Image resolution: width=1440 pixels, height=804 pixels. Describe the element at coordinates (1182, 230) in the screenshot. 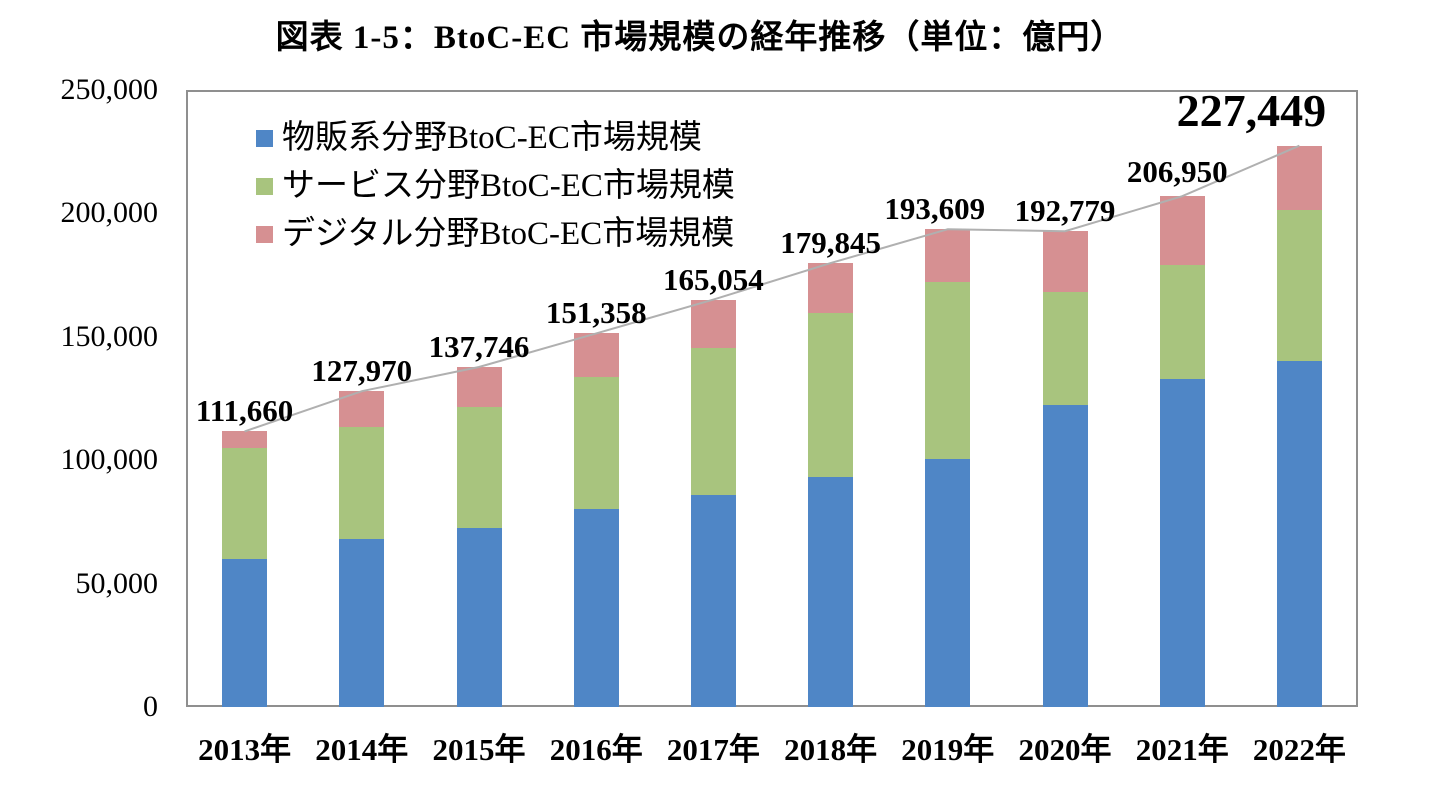

I see `bar-segment-digital-2021年` at that location.